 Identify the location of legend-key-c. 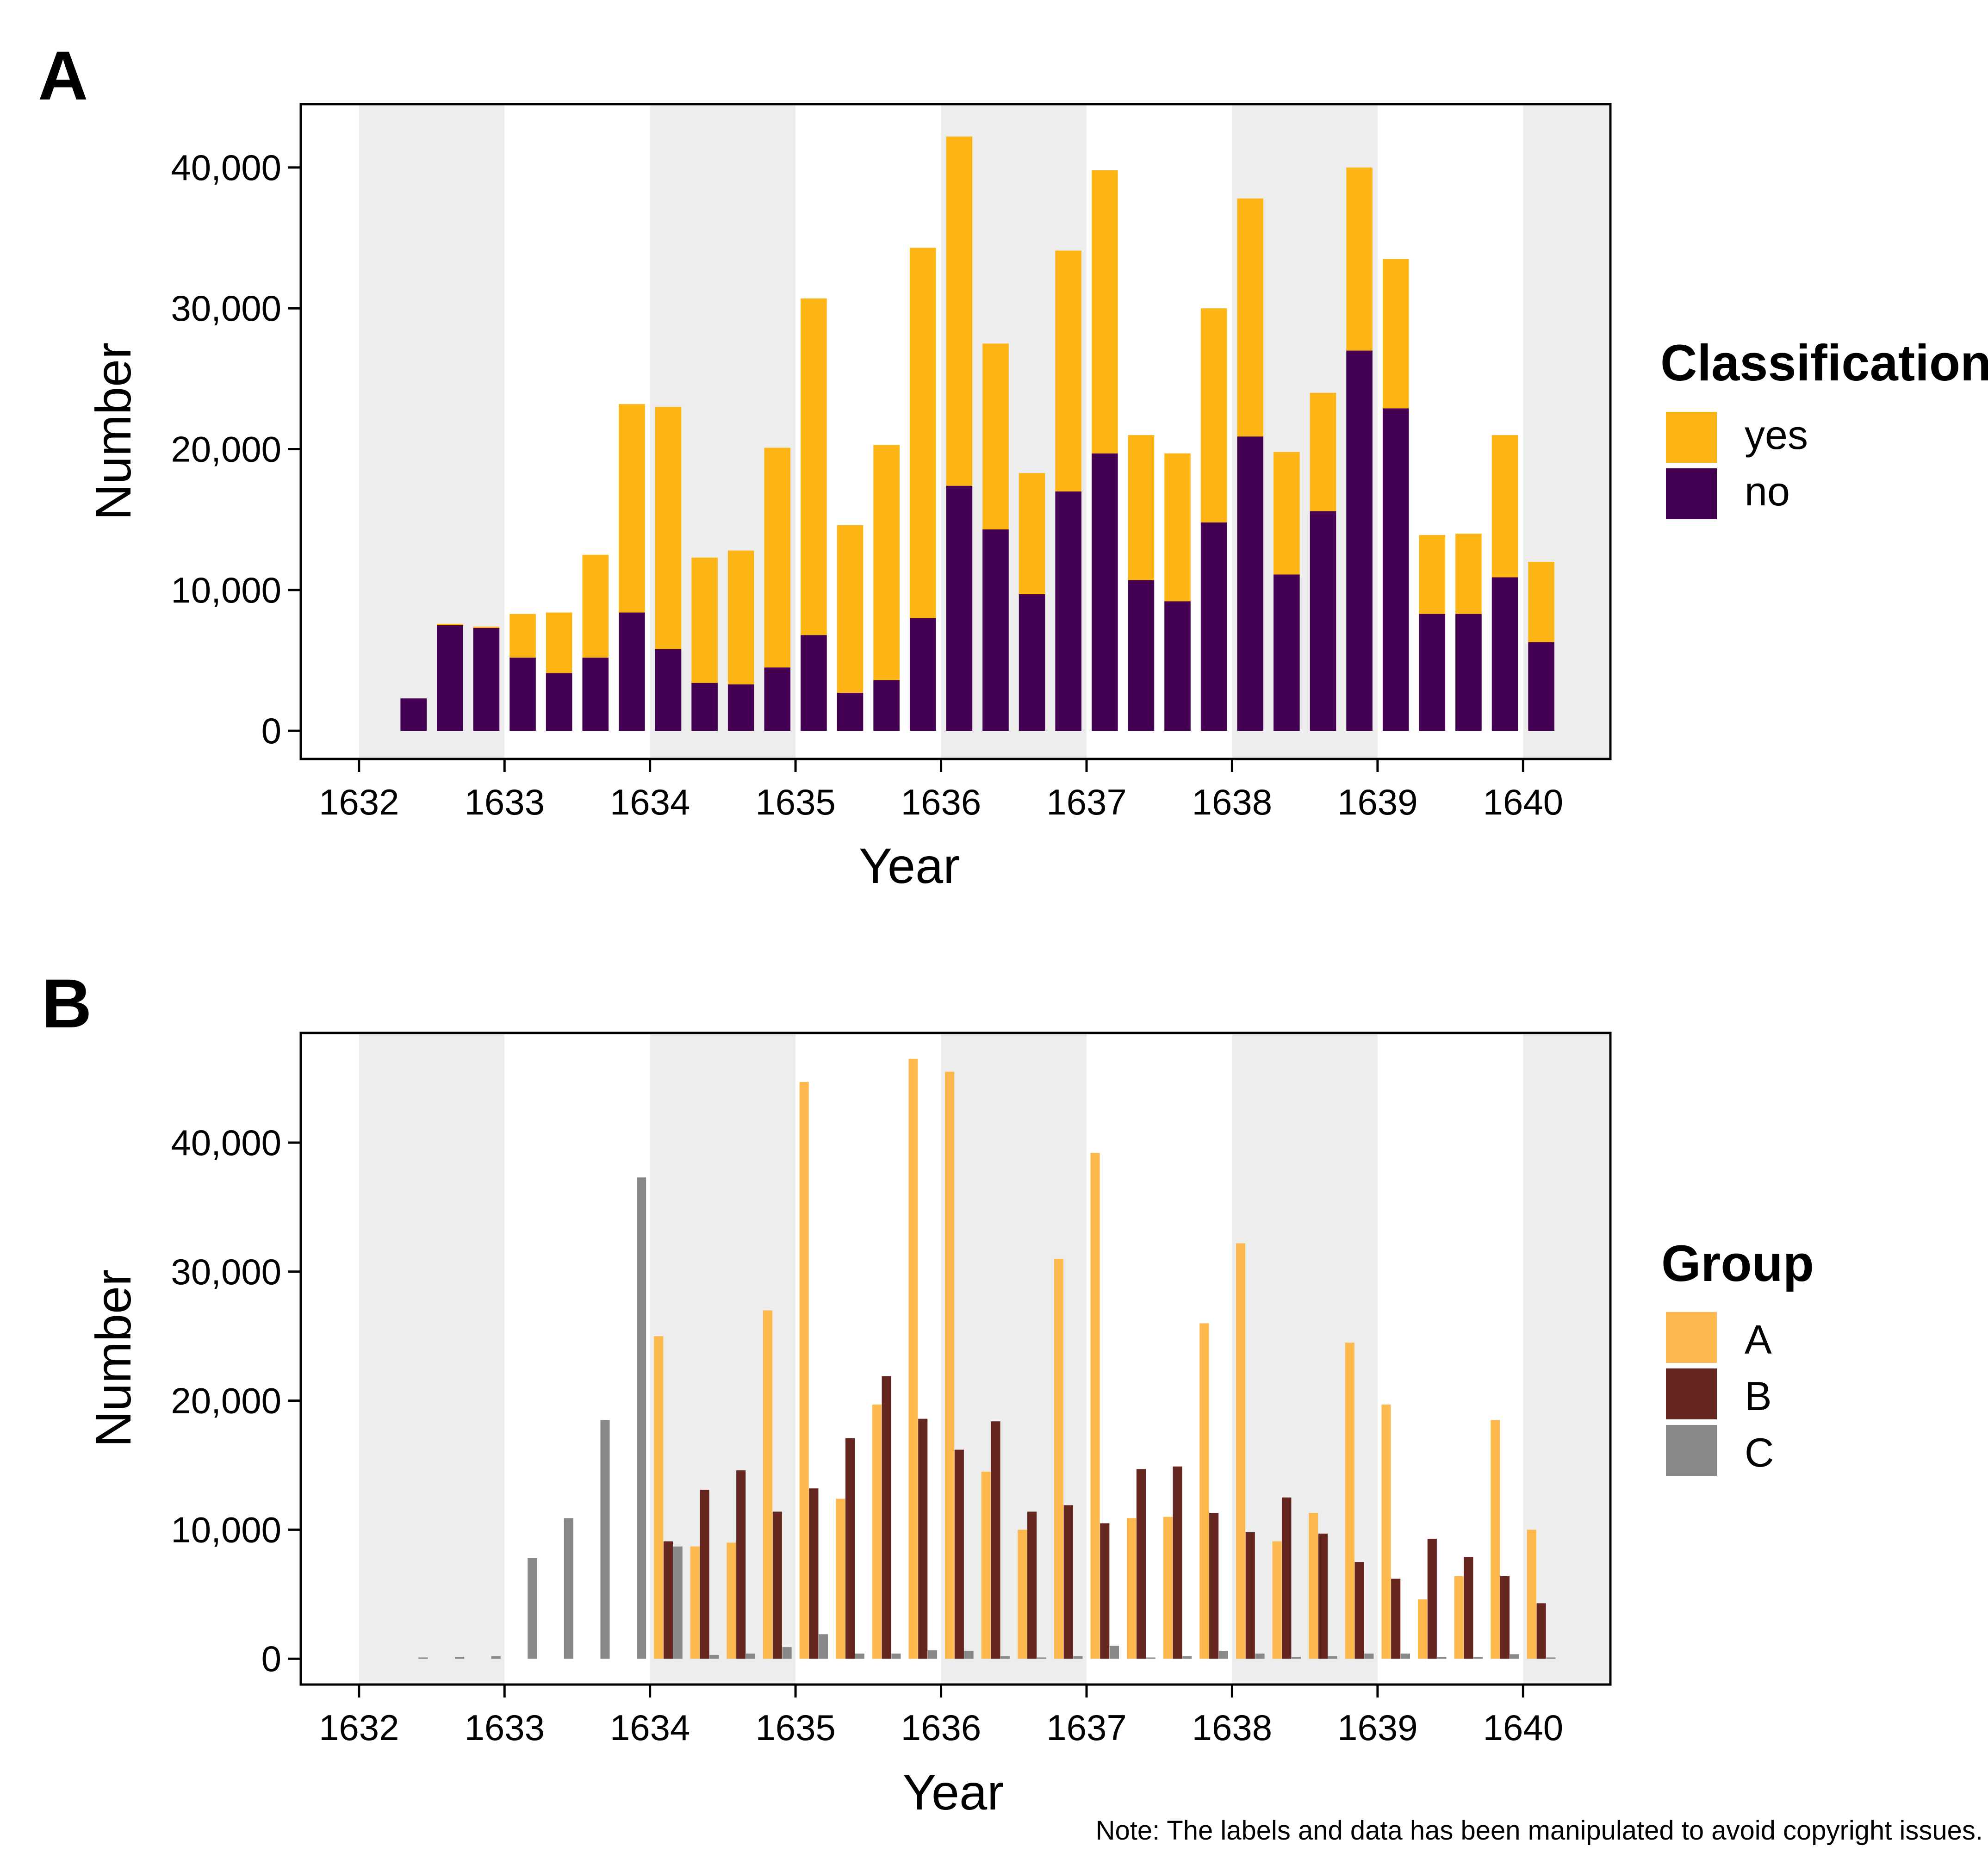
(1691, 1450).